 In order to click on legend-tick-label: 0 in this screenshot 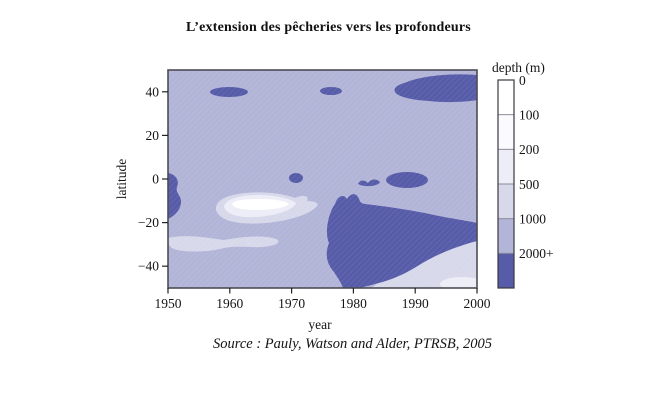, I will do `click(522, 80)`.